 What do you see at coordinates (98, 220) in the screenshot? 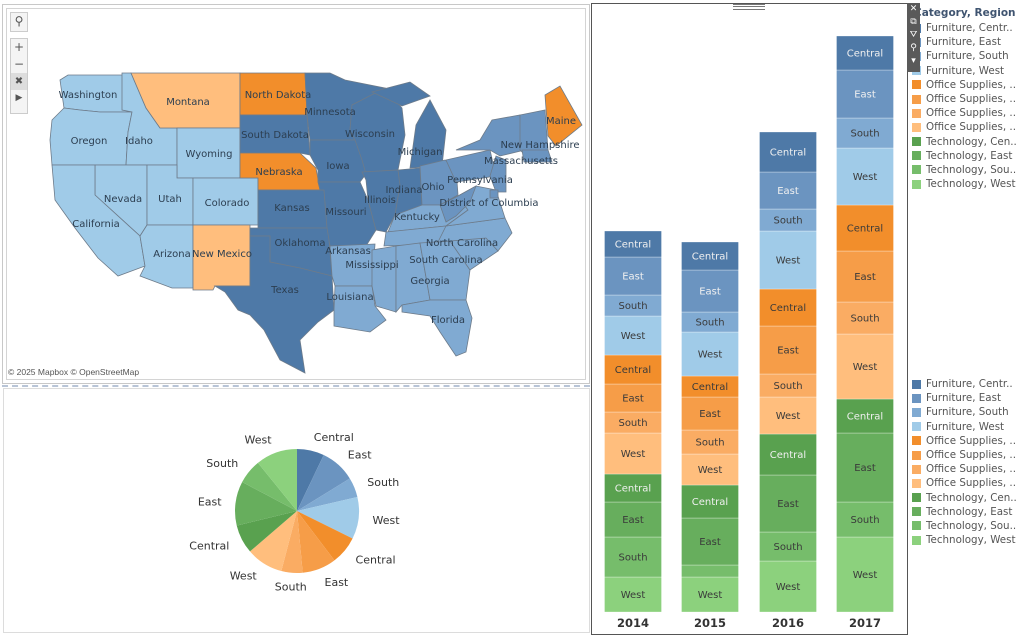
I see `state-california` at bounding box center [98, 220].